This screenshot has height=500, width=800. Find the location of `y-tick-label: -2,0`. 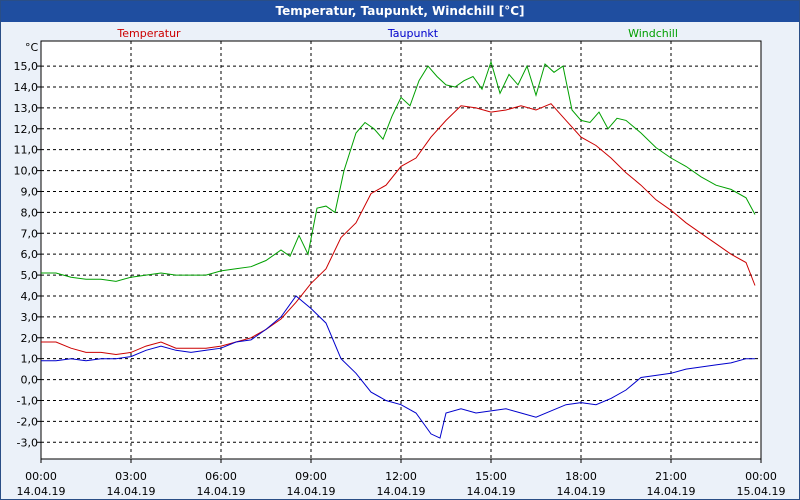

y-tick-label: -2,0 is located at coordinates (27, 421).